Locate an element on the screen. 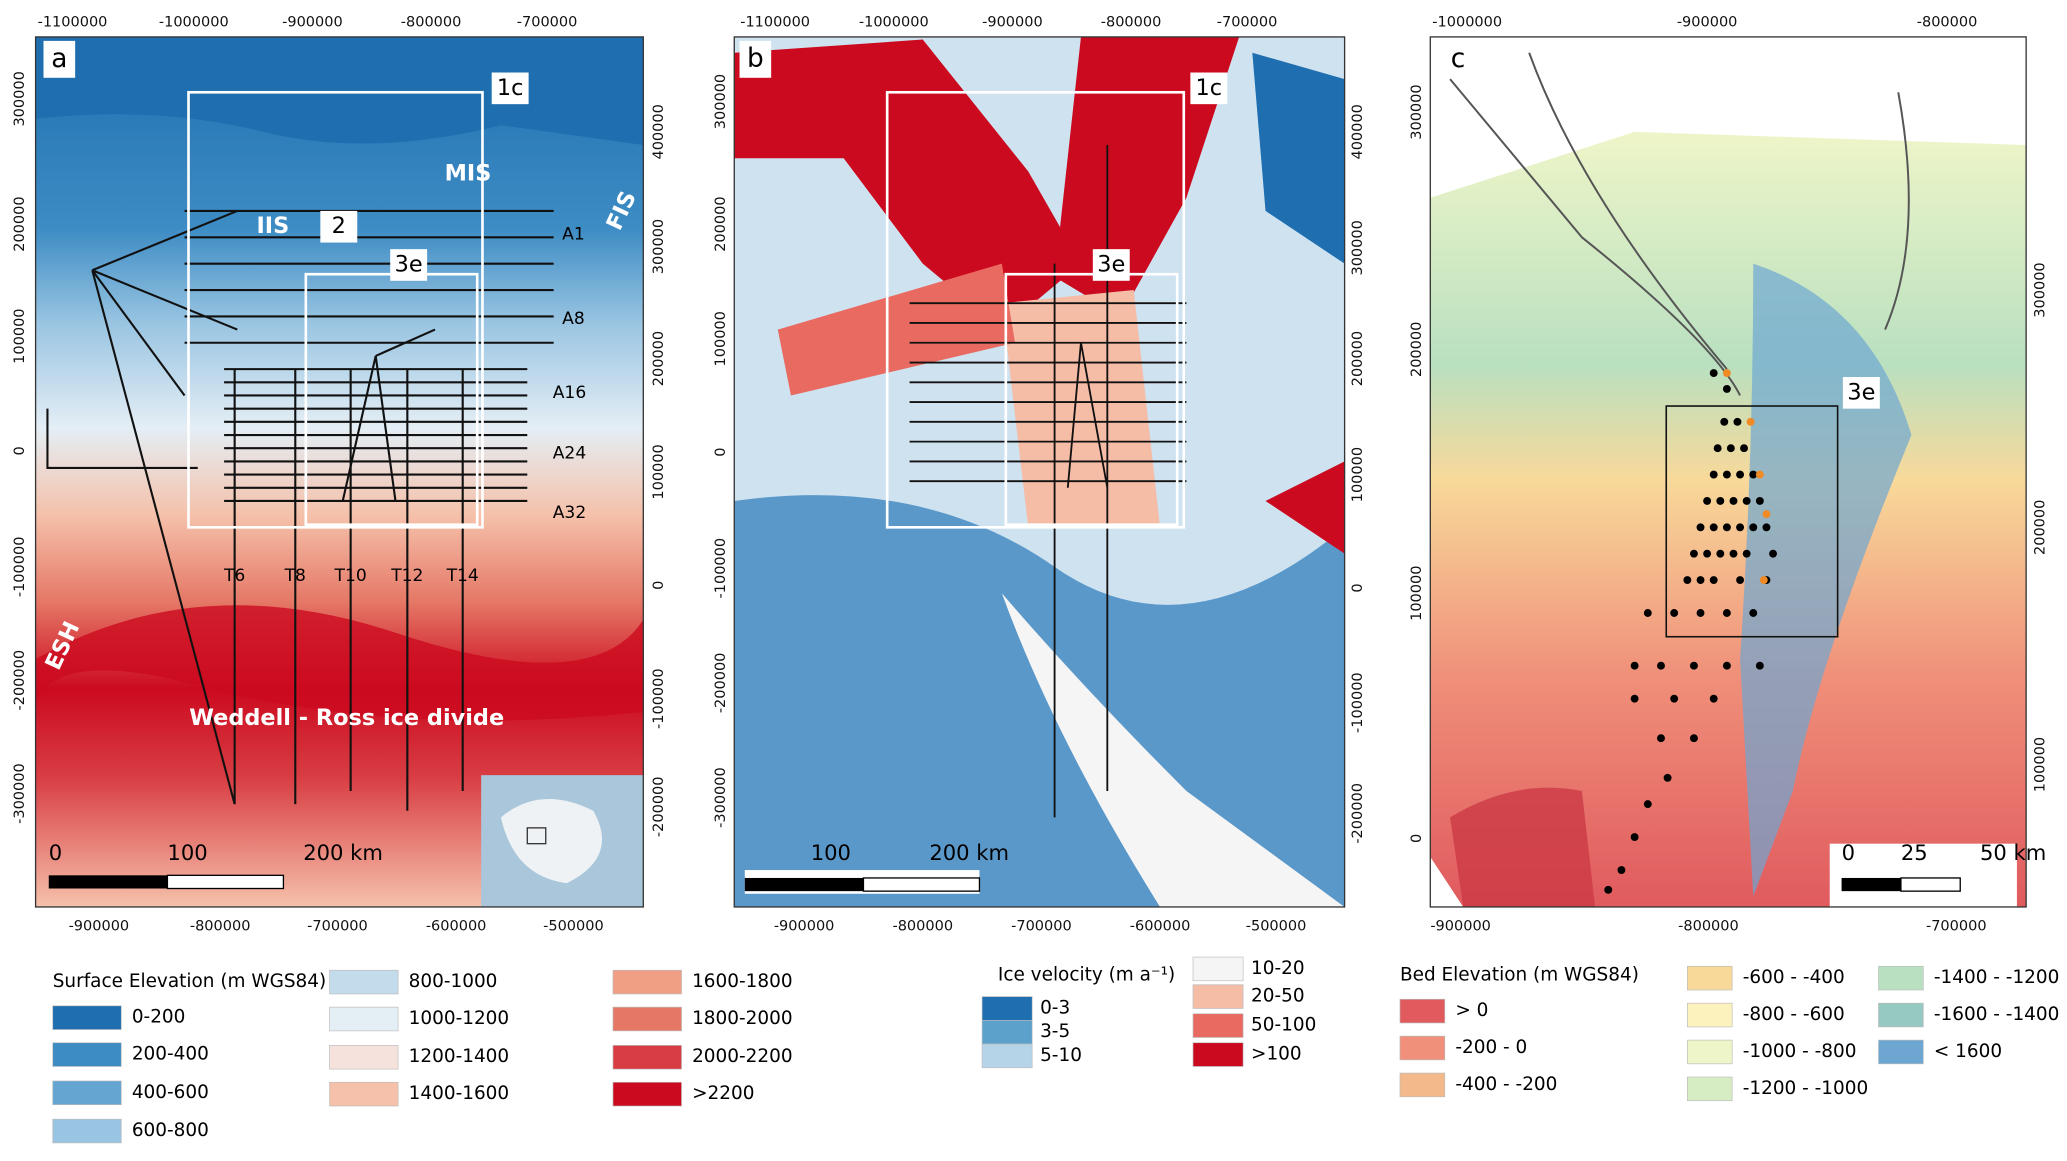 The image size is (2067, 1161). panel-label: c is located at coordinates (1458, 59).